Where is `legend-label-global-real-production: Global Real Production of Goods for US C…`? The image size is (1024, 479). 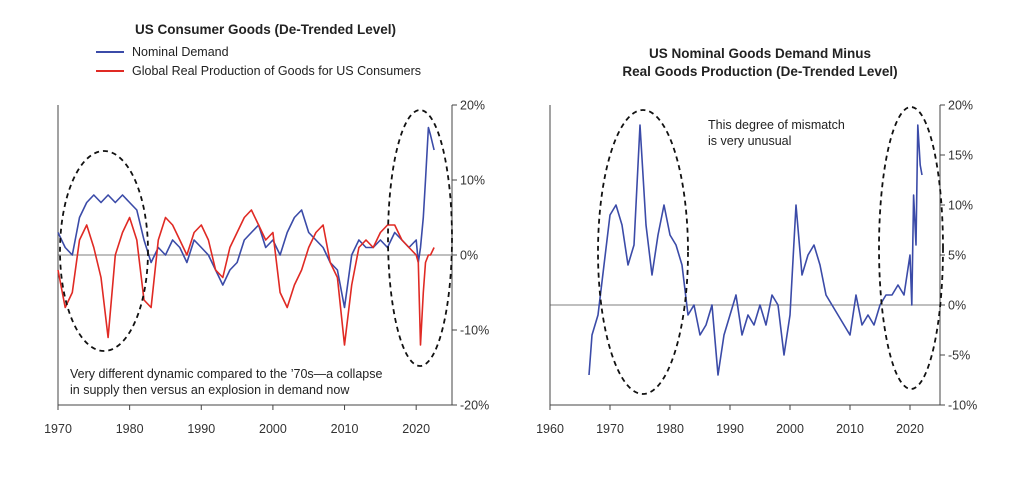
legend-label-global-real-production: Global Real Production of Goods for US C… is located at coordinates (277, 70).